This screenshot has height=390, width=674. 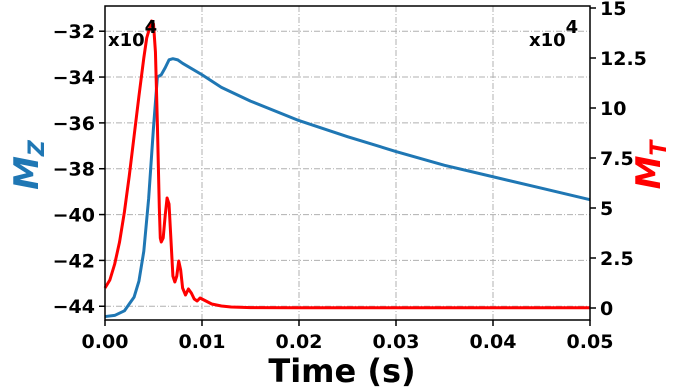 I want to click on left-tick-label: −38, so click(x=74, y=170).